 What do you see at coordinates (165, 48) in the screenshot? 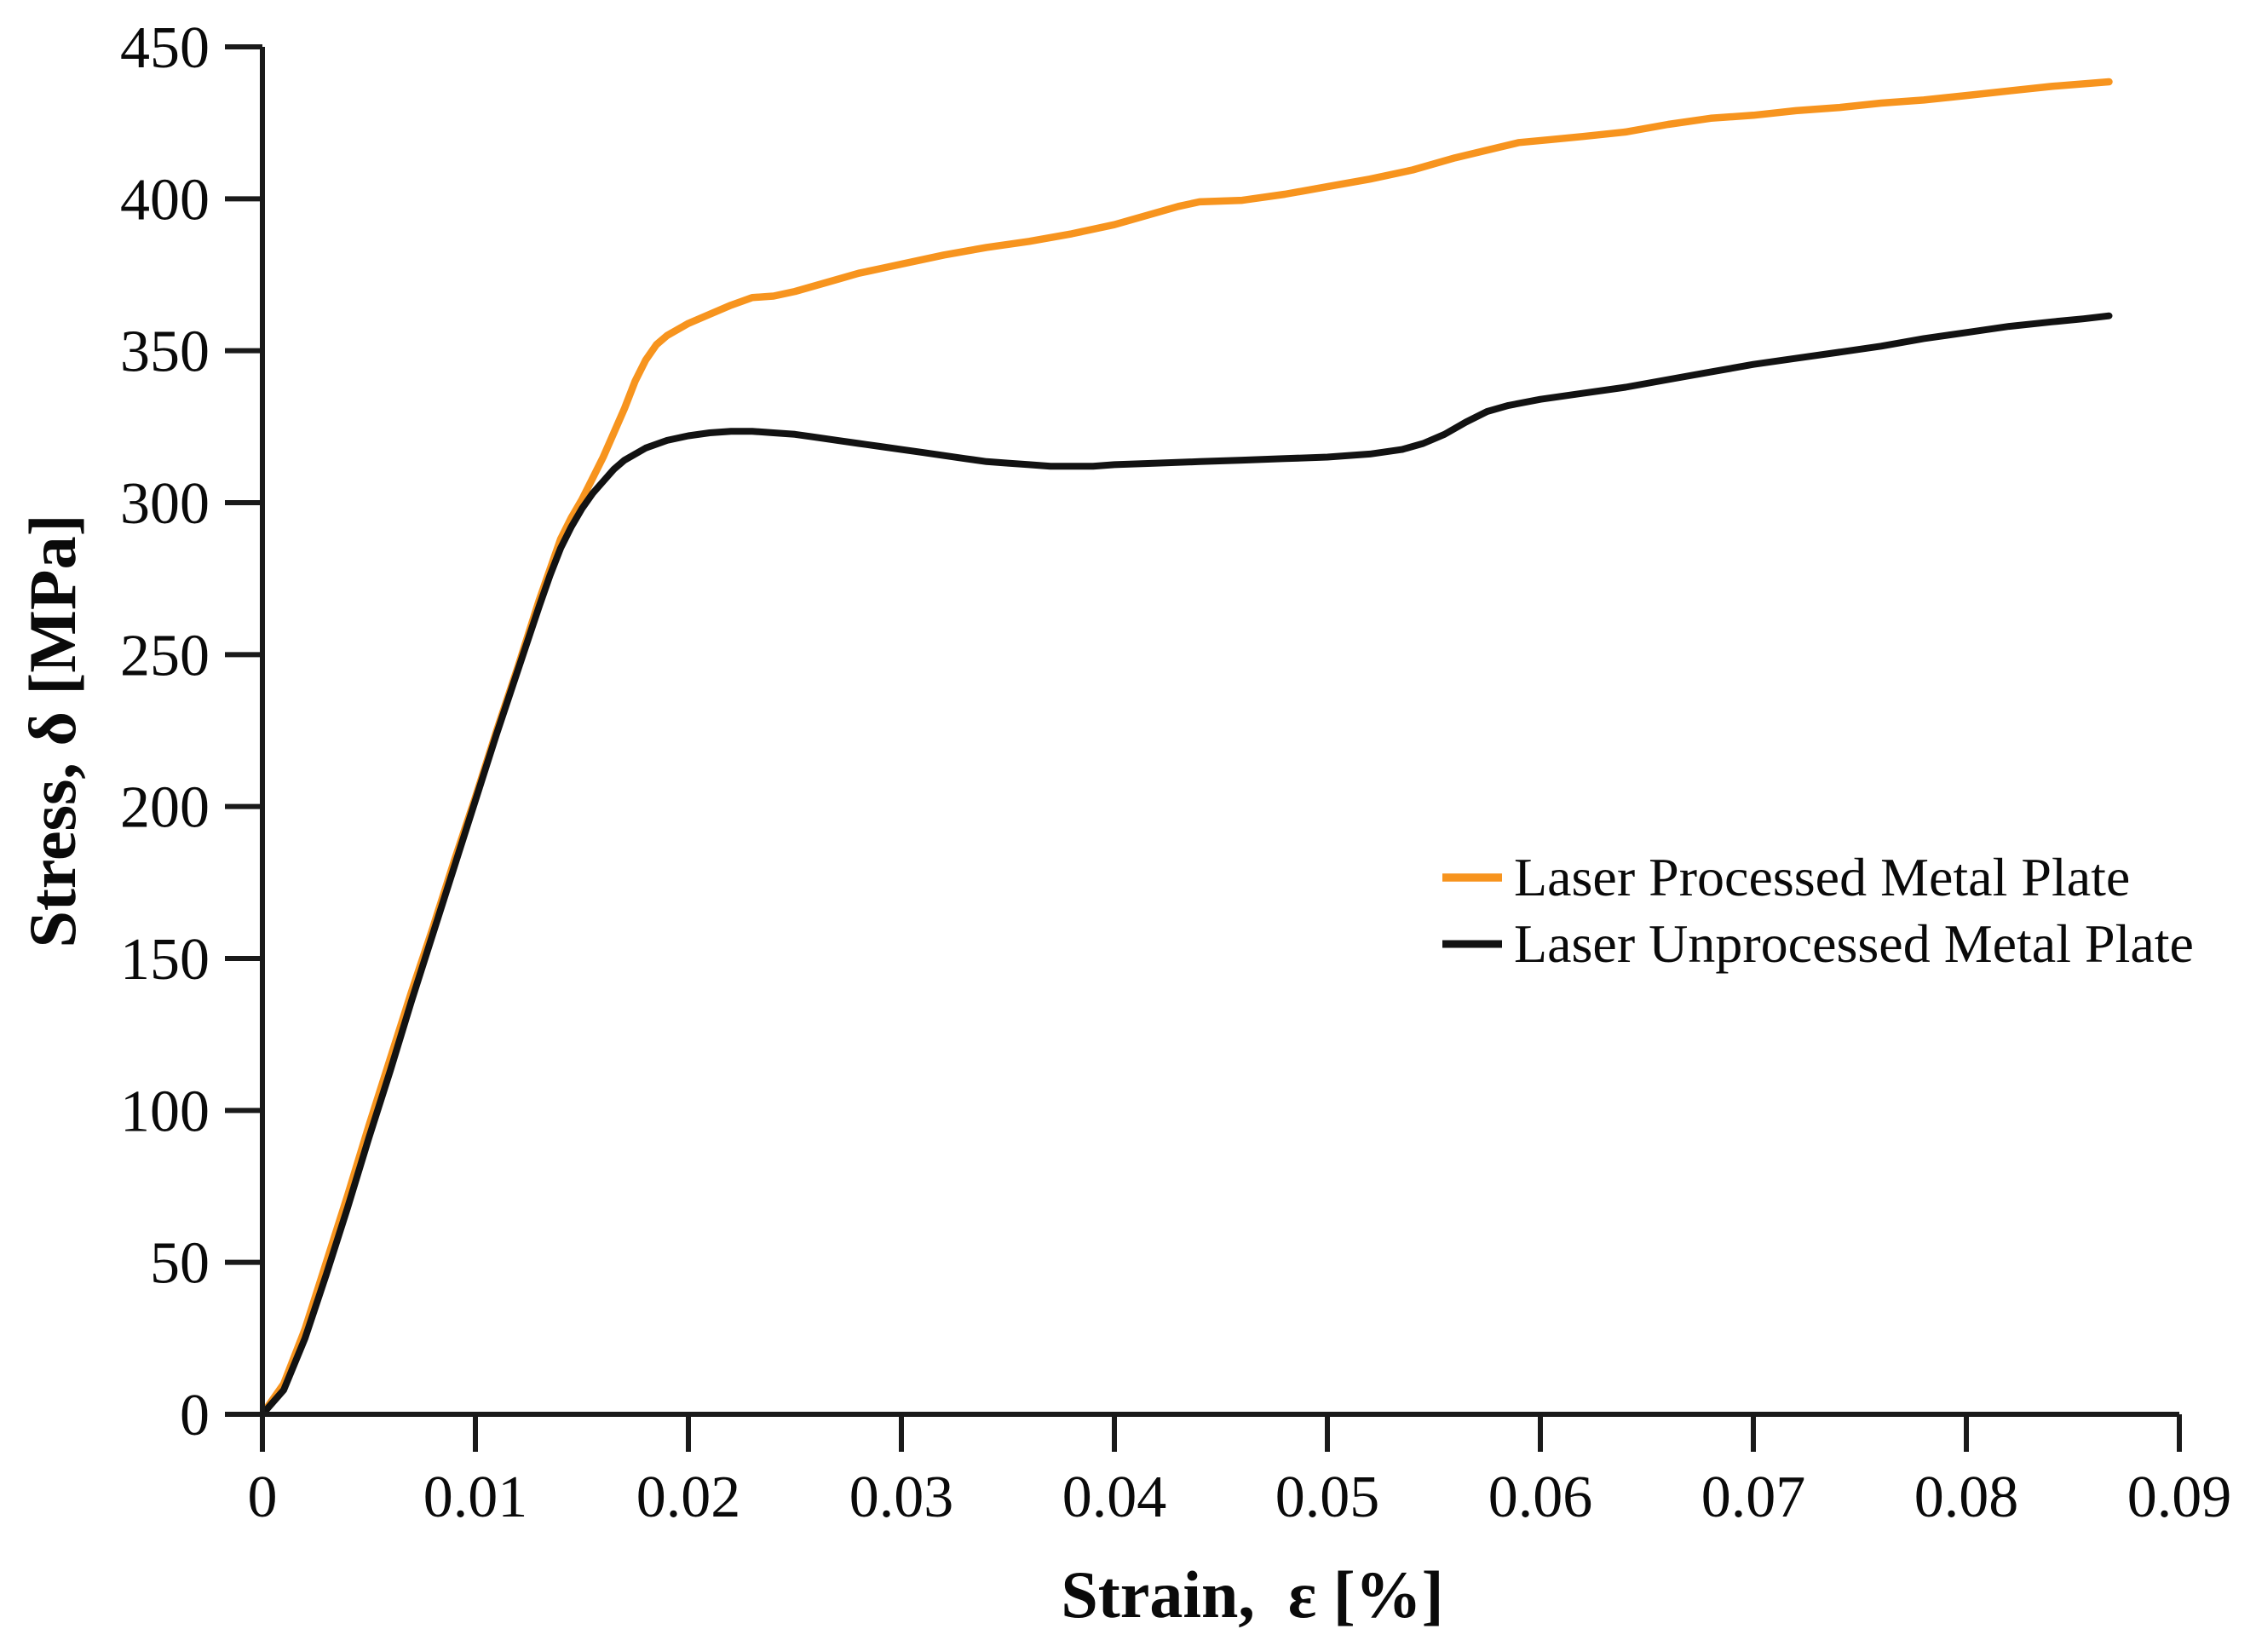
I see `y-tick-label: 450` at bounding box center [165, 48].